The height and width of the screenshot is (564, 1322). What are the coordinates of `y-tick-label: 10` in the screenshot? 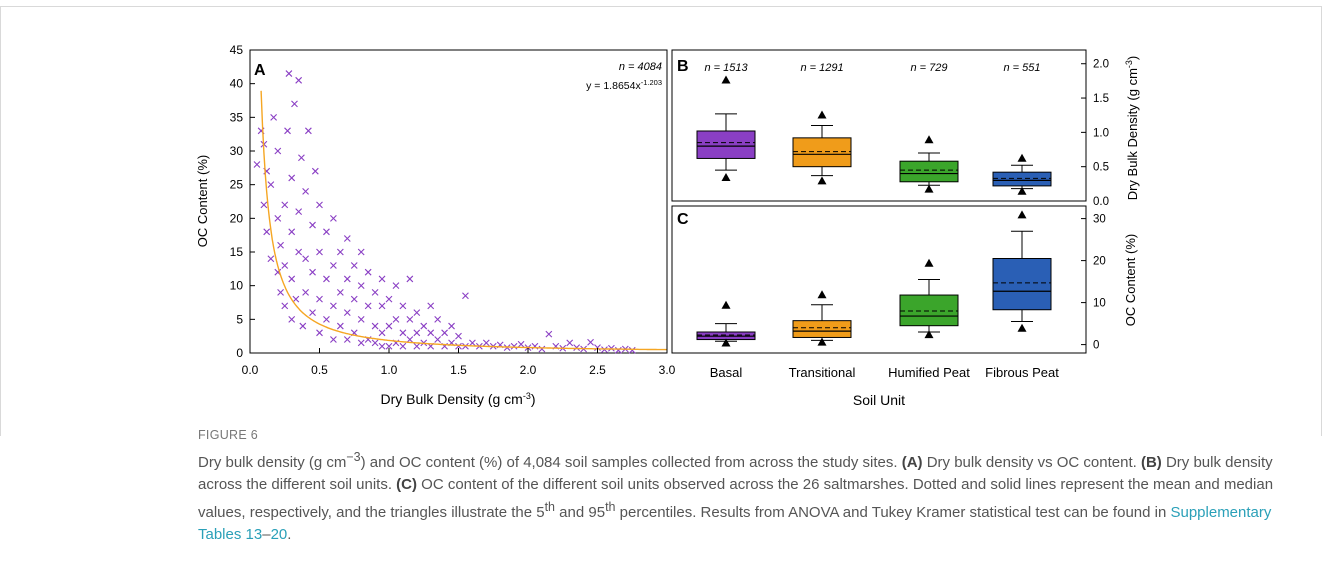 It's located at (1099, 304).